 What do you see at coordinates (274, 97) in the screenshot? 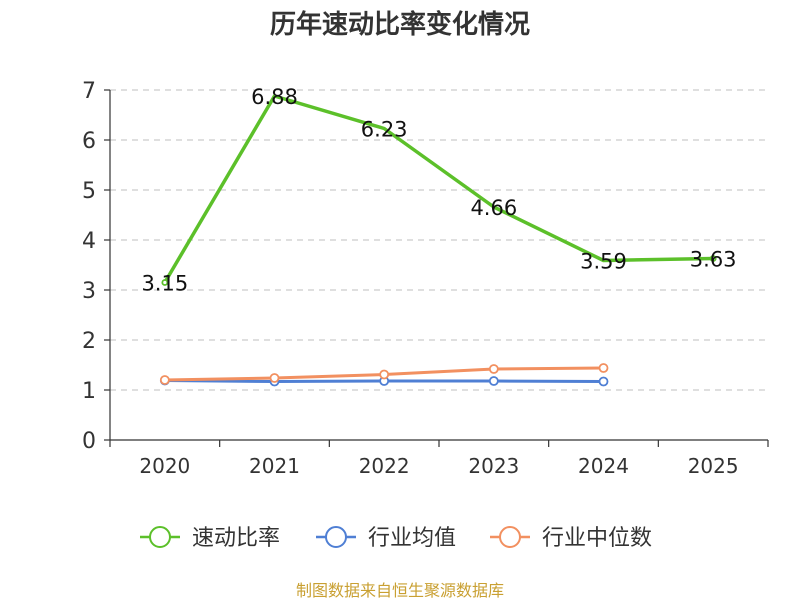
I see `data-label-0-1: 6.88` at bounding box center [274, 97].